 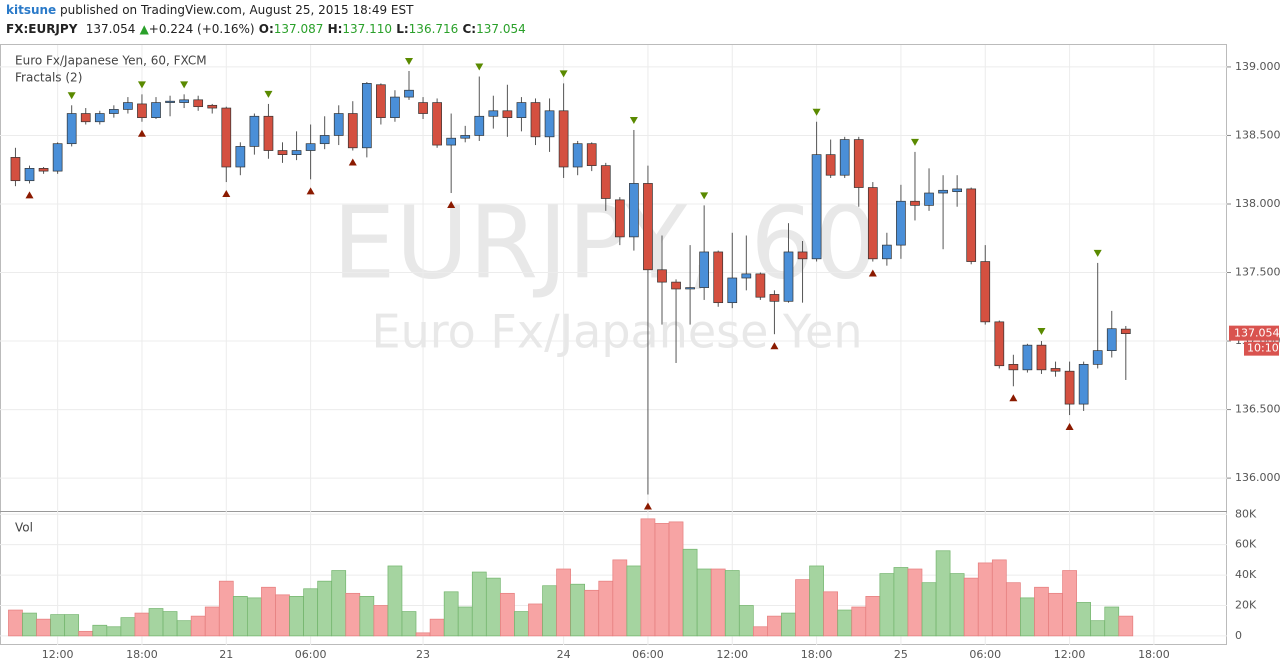 I want to click on y-tick-label: 139.000, so click(x=1258, y=66).